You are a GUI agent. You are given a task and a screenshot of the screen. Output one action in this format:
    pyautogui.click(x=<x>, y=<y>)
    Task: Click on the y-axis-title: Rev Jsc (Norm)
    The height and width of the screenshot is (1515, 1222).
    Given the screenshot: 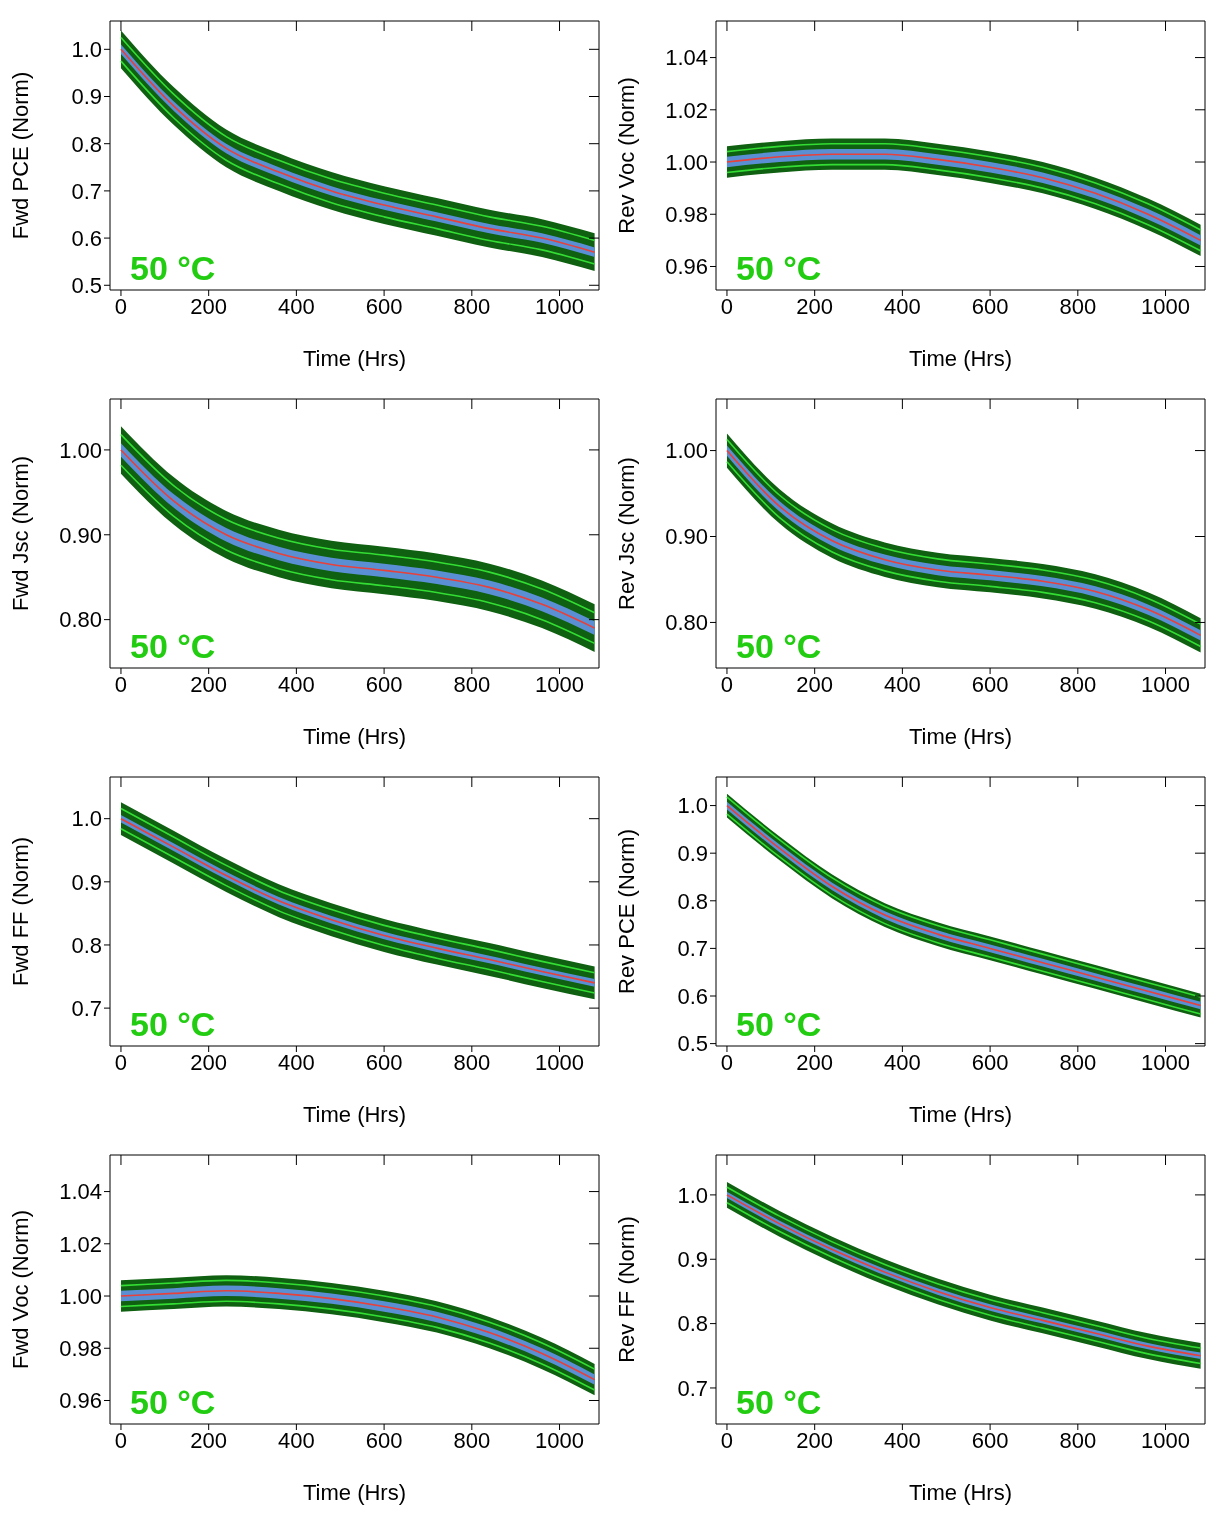 What is the action you would take?
    pyautogui.click(x=626, y=533)
    